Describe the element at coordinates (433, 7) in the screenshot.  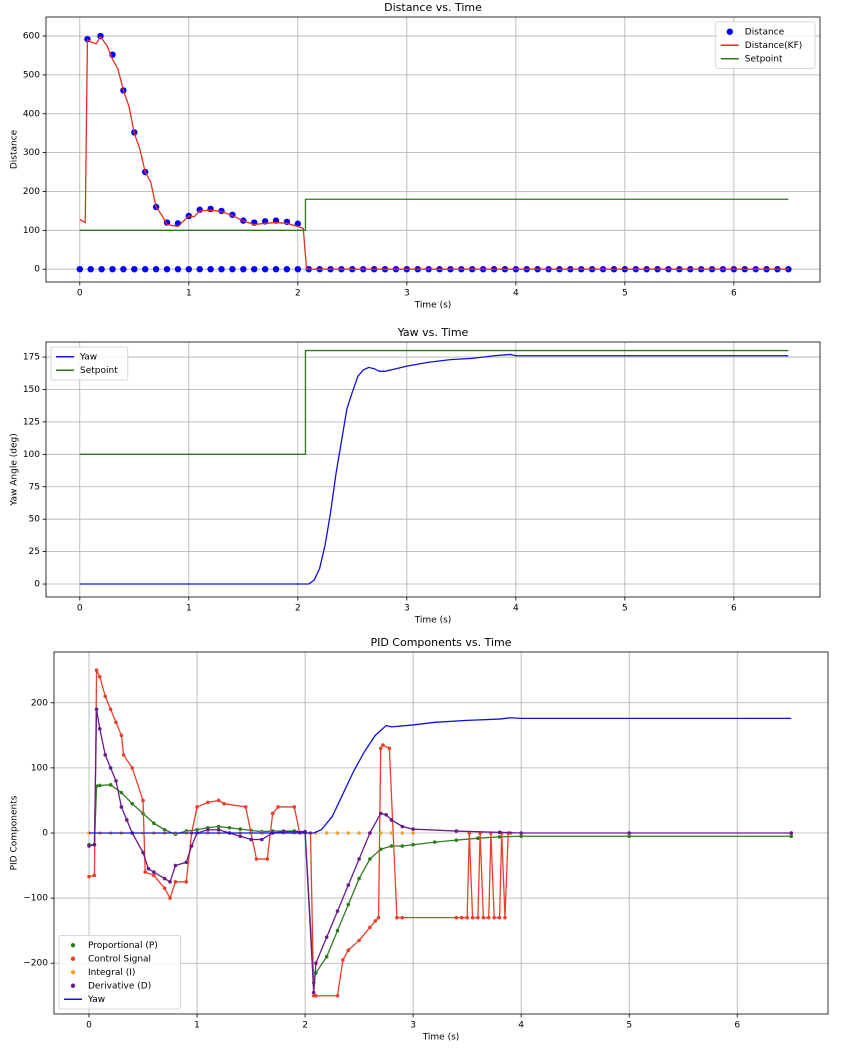
I see `chart-title: Distance vs. Time` at that location.